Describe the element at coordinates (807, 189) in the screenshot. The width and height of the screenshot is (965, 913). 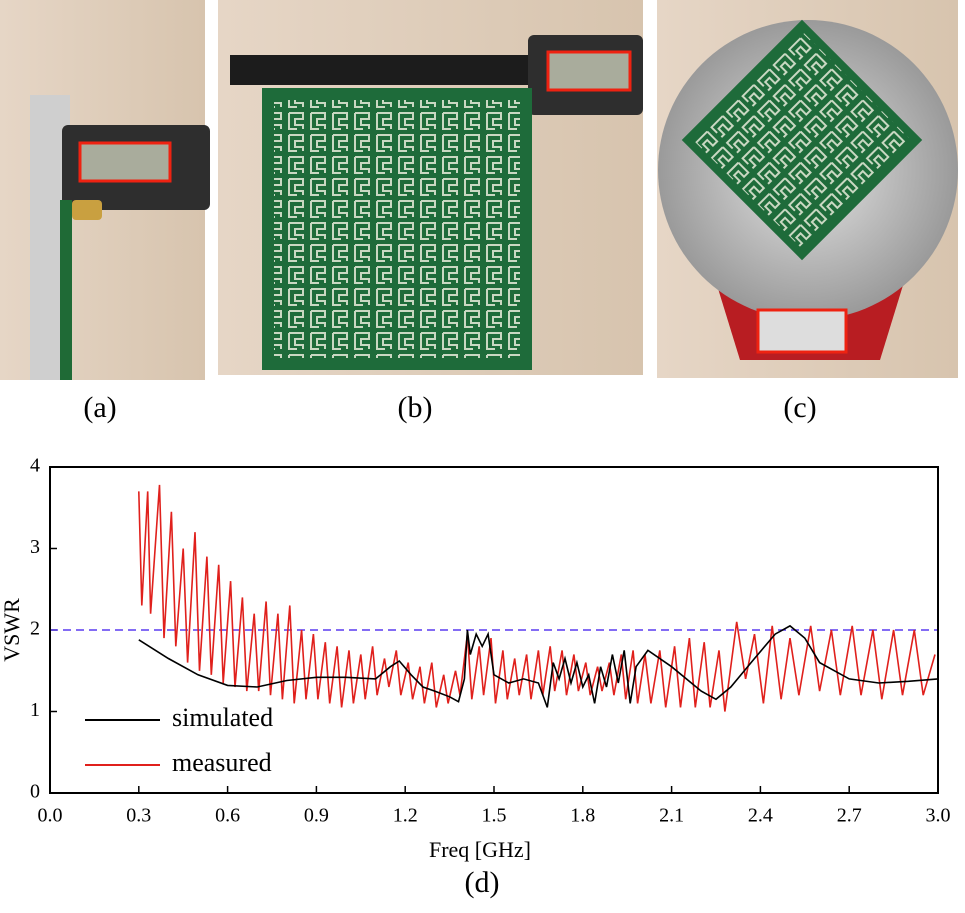
I see `photo-c` at that location.